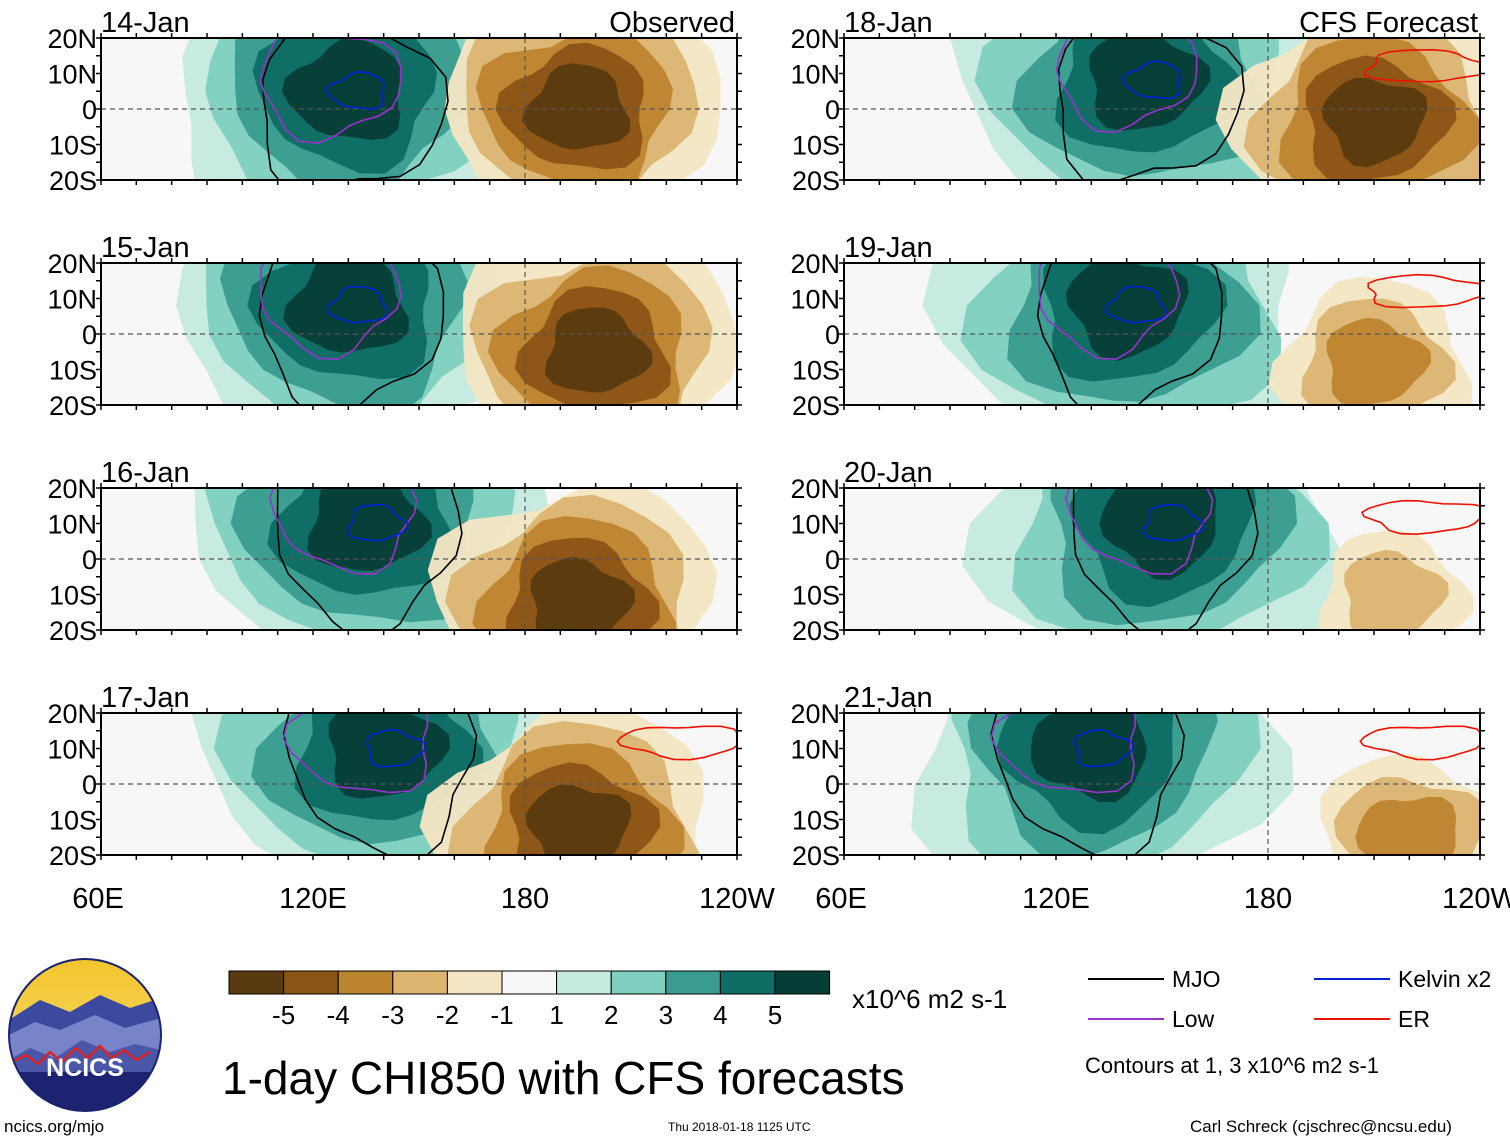 This screenshot has width=1510, height=1142. I want to click on legend-label: MJO, so click(1196, 979).